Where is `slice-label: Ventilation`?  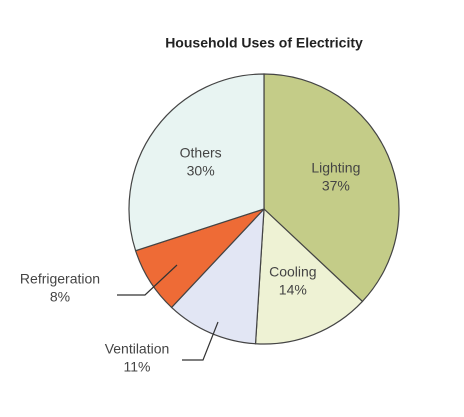
slice-label: Ventilation is located at coordinates (137, 349).